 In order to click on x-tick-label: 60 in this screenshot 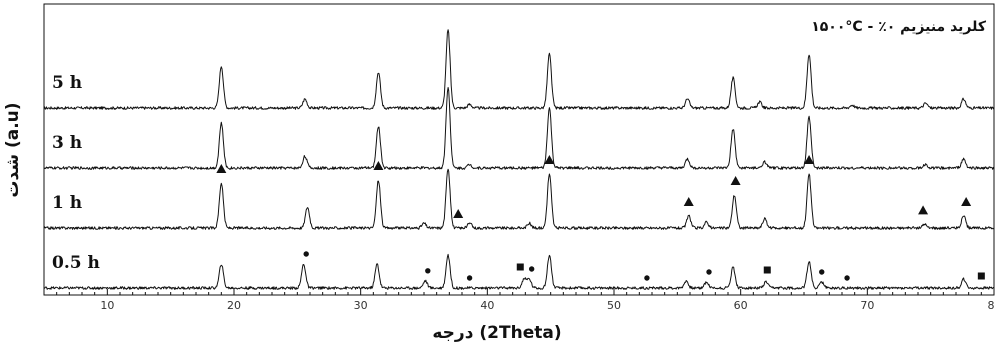, I will do `click(741, 305)`.